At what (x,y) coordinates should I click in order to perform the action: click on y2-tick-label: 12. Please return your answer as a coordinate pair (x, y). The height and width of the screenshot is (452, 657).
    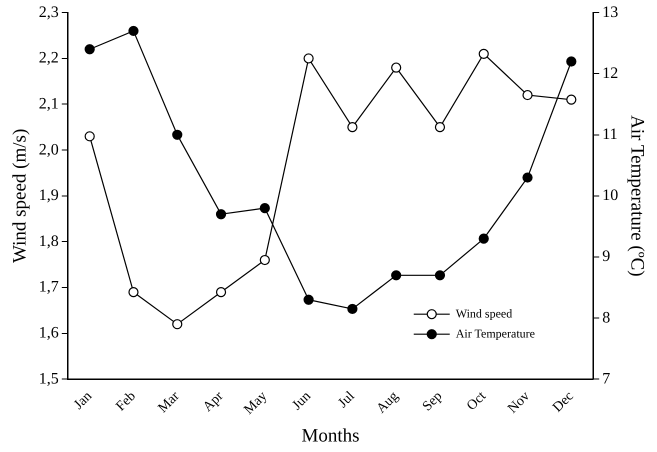
    Looking at the image, I should click on (610, 73).